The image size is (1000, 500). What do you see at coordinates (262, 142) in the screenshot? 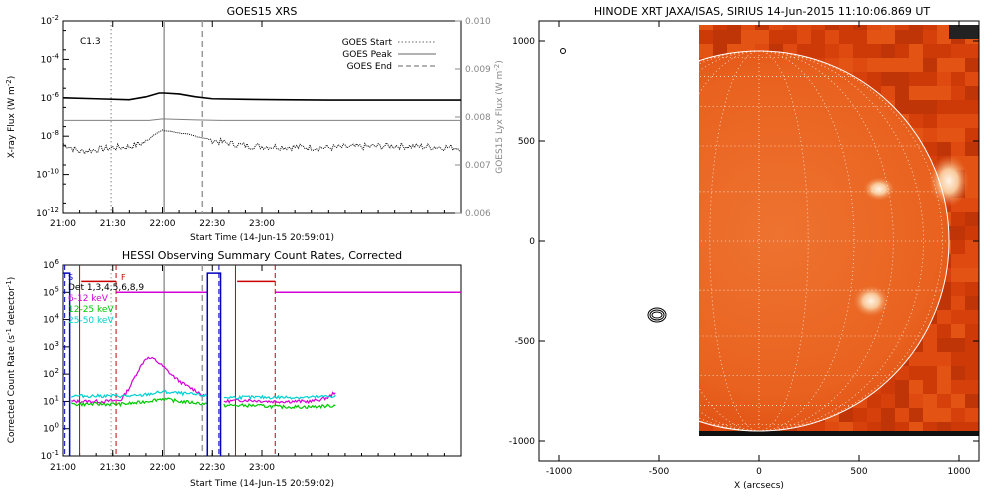
I see `goes-series-line` at bounding box center [262, 142].